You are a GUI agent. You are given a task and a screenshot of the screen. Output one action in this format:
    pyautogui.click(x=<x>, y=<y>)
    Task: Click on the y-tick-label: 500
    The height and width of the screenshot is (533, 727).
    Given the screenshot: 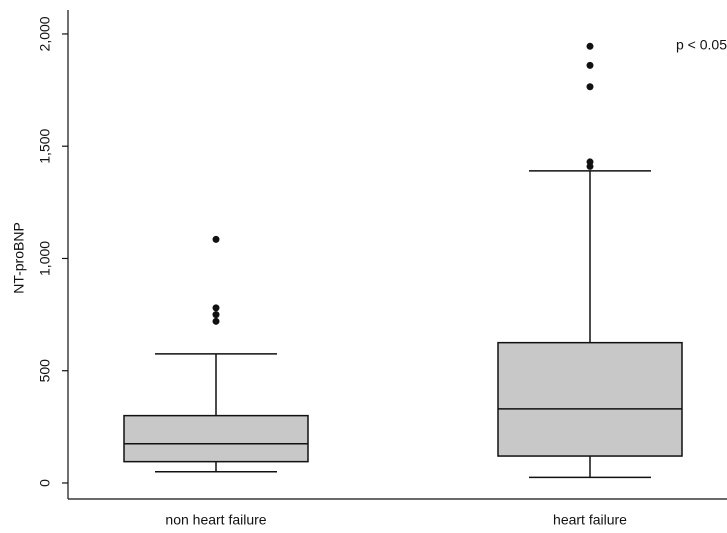 What is the action you would take?
    pyautogui.click(x=45, y=371)
    